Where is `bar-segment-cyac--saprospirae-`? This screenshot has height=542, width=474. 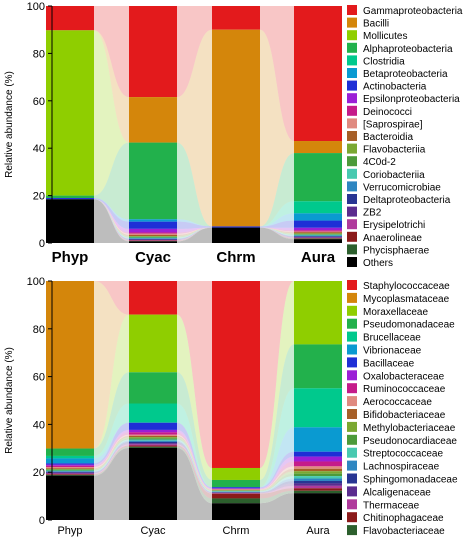 bar-segment-cyac--saprospirae- is located at coordinates (153, 234).